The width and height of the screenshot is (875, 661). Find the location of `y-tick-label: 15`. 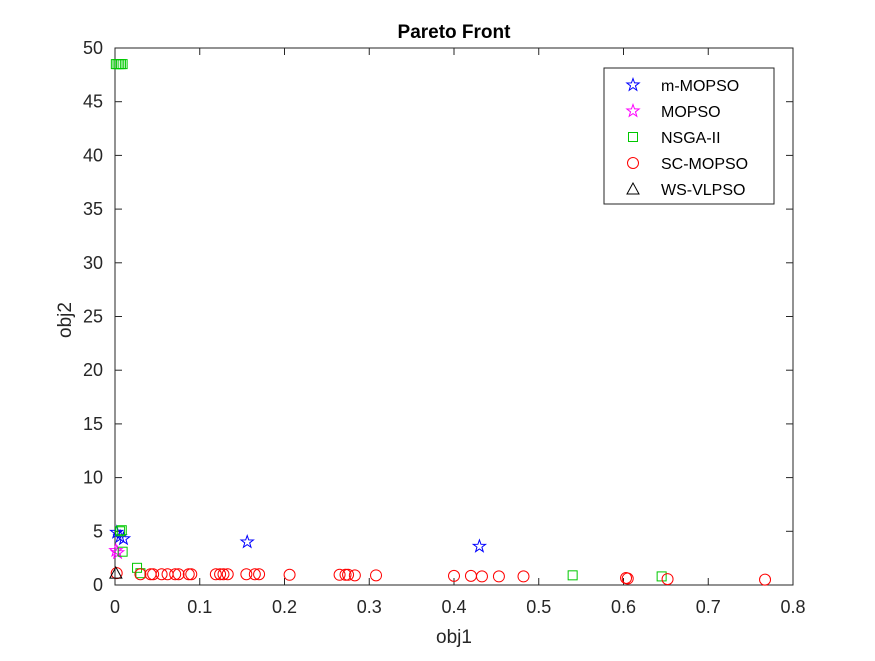

y-tick-label: 15 is located at coordinates (93, 424).